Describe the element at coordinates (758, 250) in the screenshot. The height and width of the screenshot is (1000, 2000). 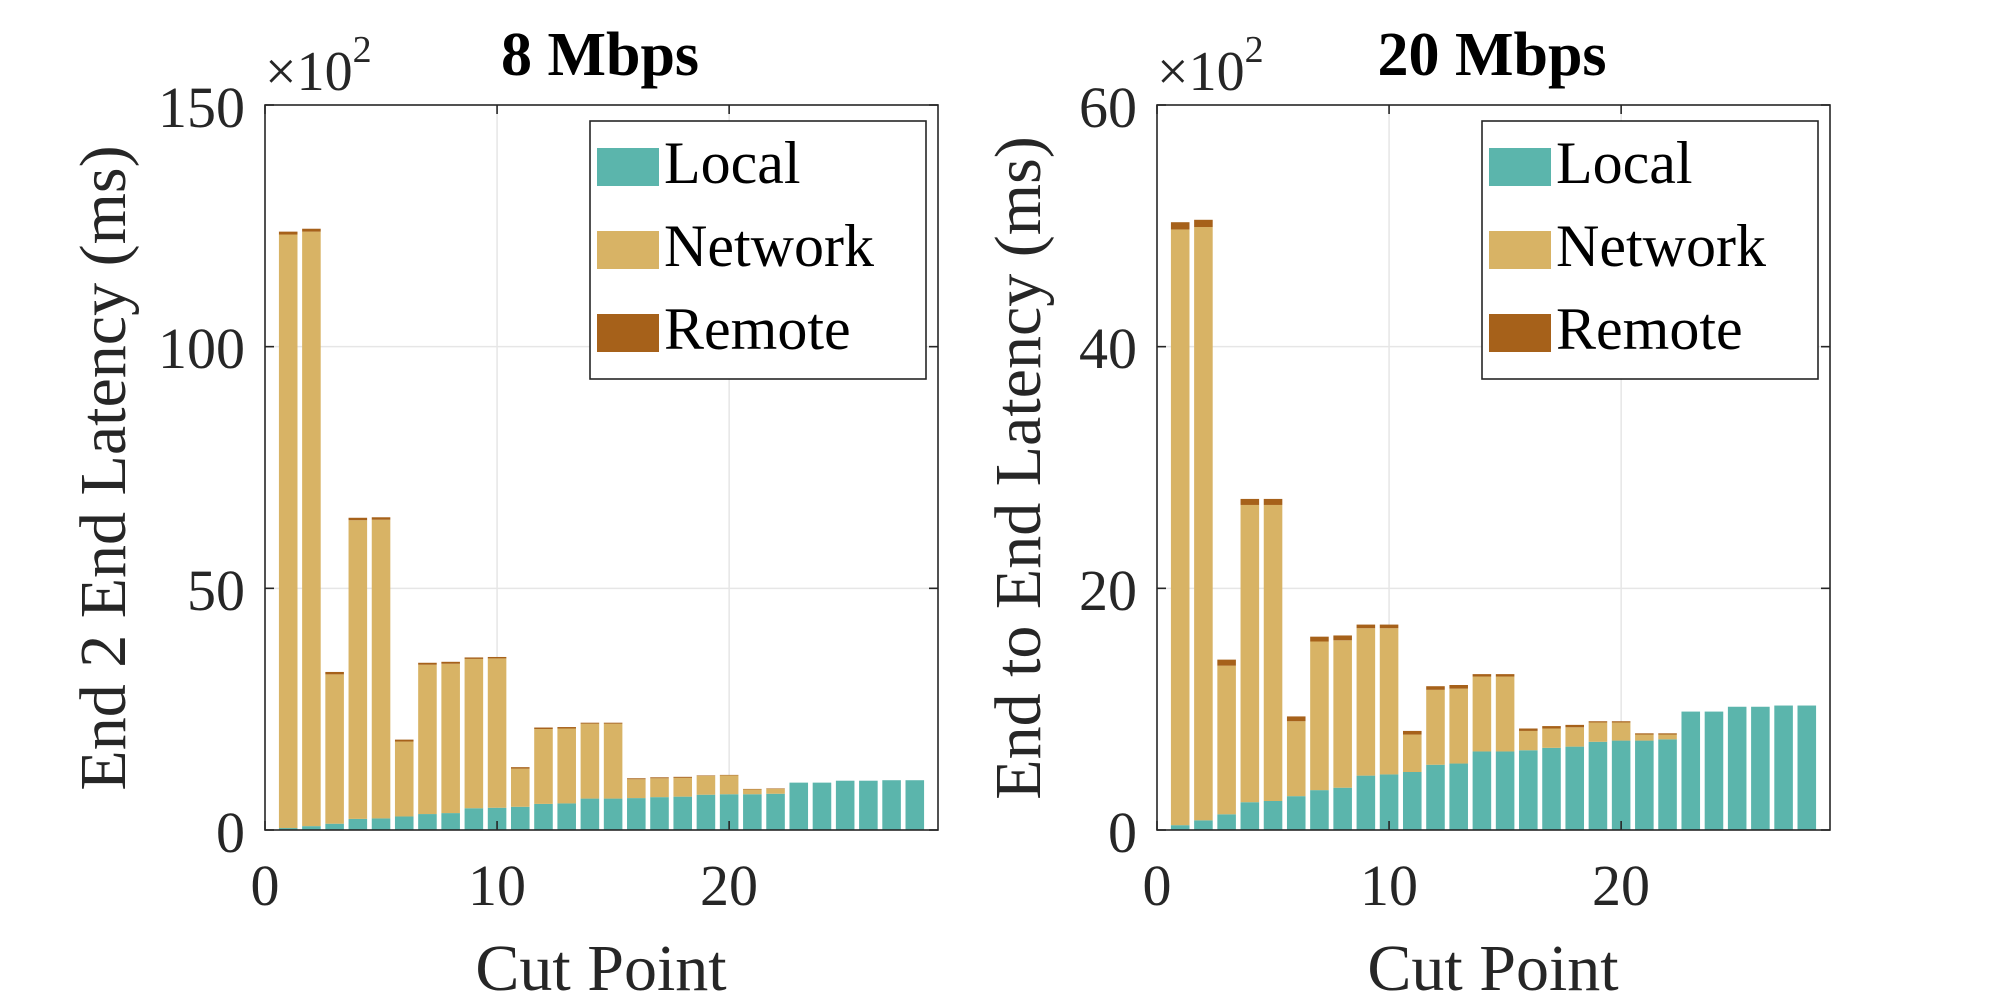
I see `legend: Local Network Remote` at that location.